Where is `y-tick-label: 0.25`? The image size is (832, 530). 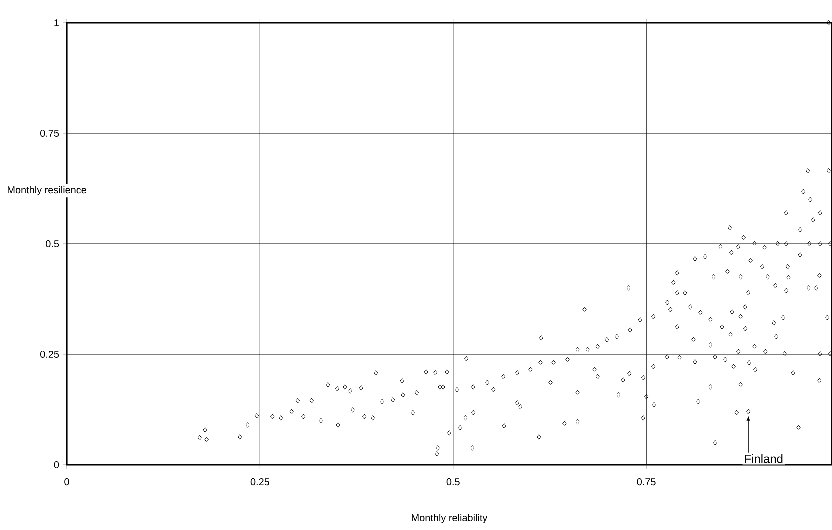
y-tick-label: 0.25 is located at coordinates (50, 354).